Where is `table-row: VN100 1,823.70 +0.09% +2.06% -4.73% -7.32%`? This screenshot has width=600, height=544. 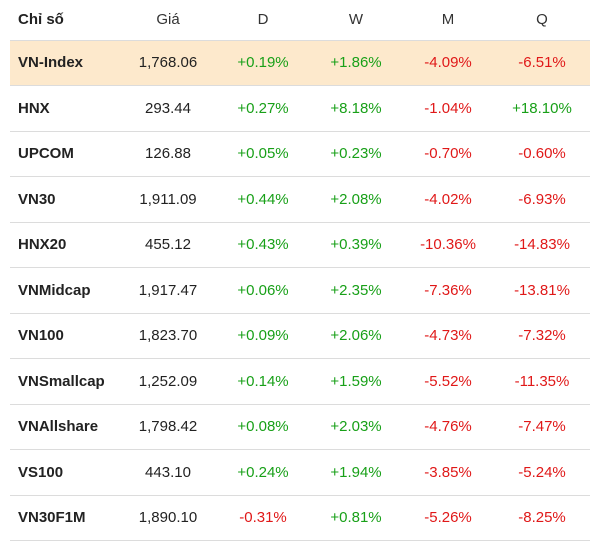
table-row: VN100 1,823.70 +0.09% +2.06% -4.73% -7.32% is located at coordinates (300, 336).